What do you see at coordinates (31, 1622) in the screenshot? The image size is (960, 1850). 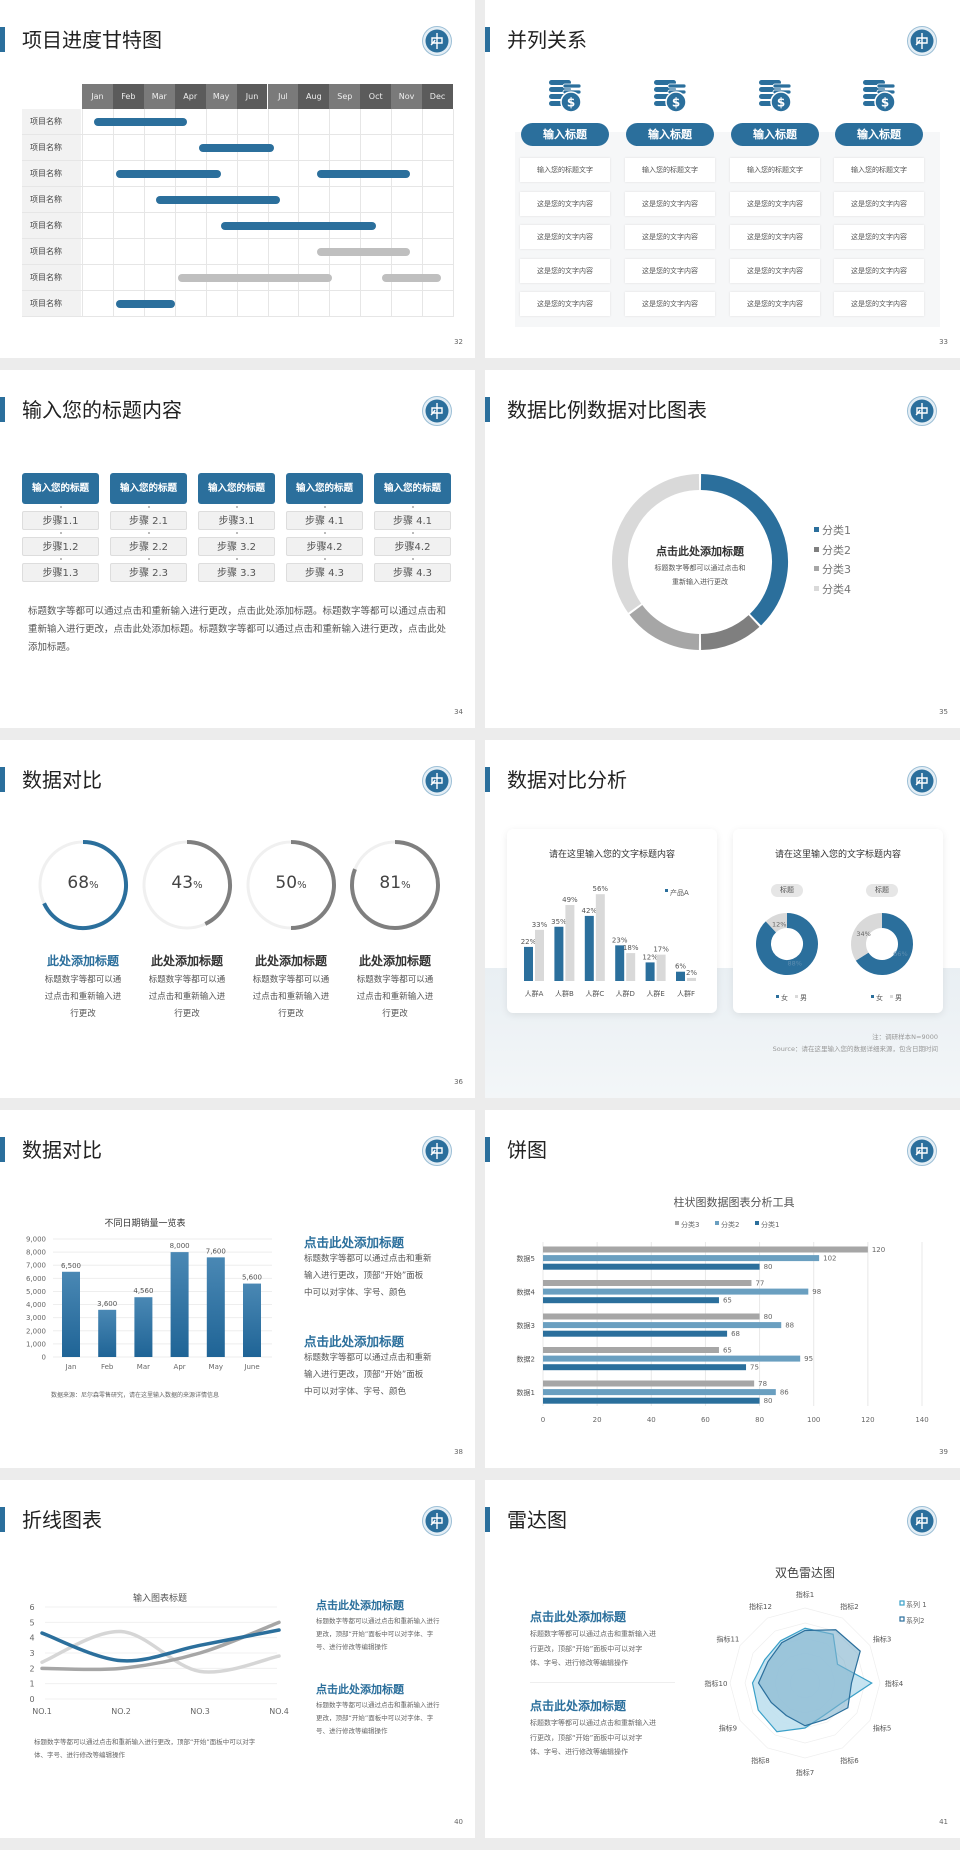 I see `y-tick-label: 5` at bounding box center [31, 1622].